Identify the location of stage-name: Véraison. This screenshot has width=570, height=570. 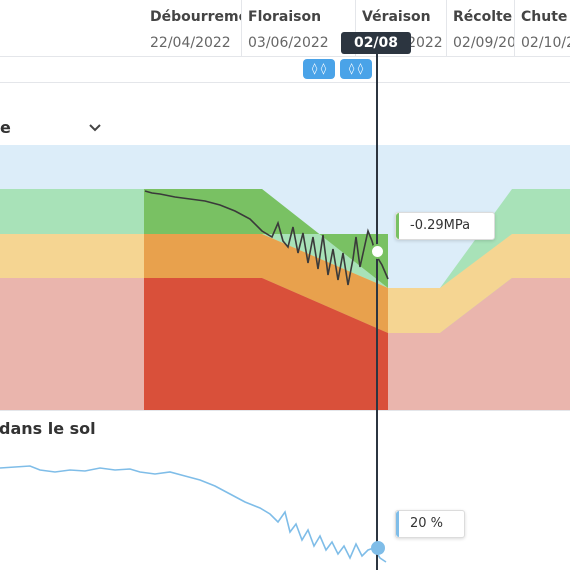
(396, 17).